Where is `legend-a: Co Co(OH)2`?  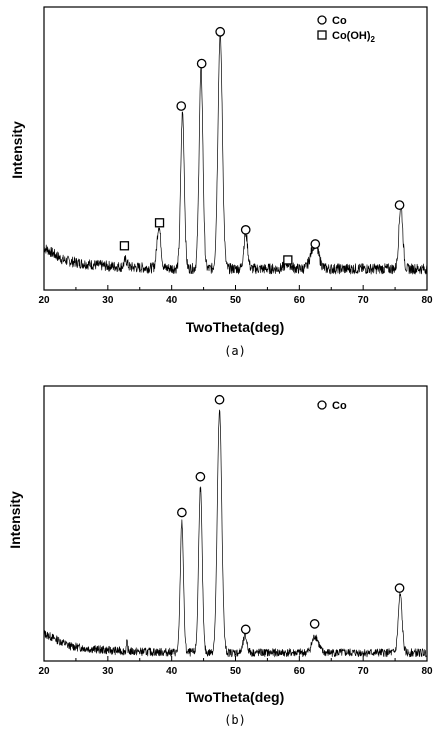 legend-a: Co Co(OH)2 is located at coordinates (346, 29).